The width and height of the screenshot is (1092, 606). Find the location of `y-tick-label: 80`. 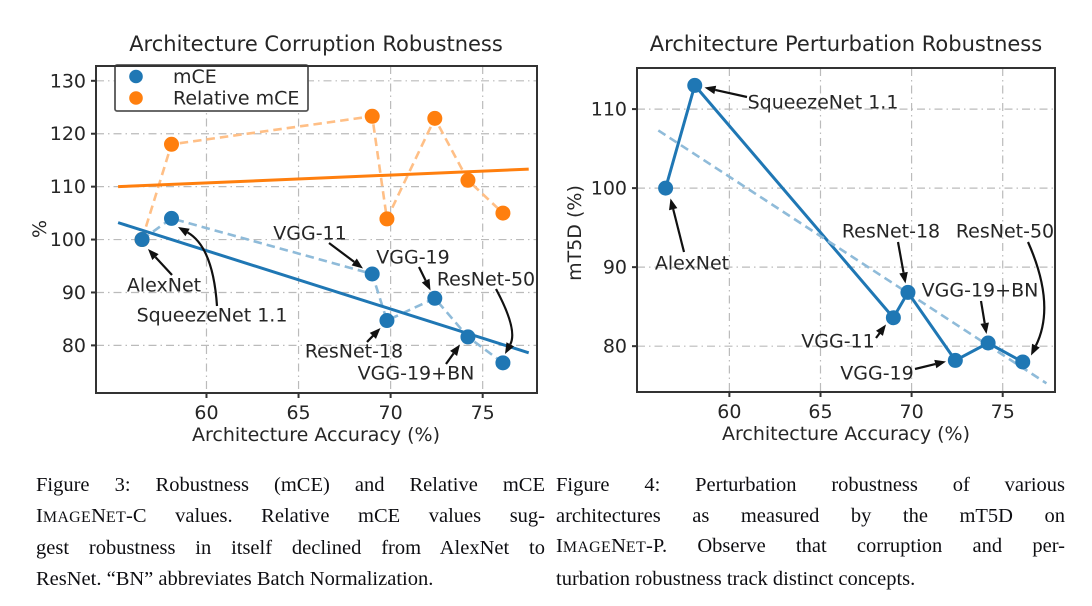

y-tick-label: 80 is located at coordinates (74, 346).